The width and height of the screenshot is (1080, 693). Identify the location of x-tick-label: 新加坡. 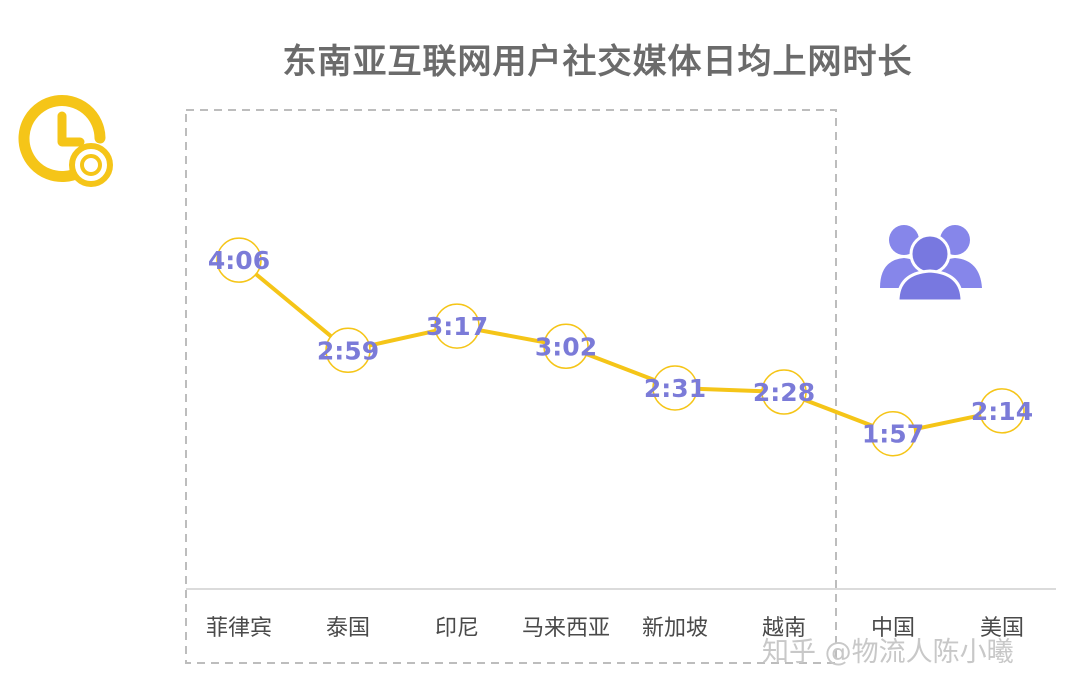
(675, 628).